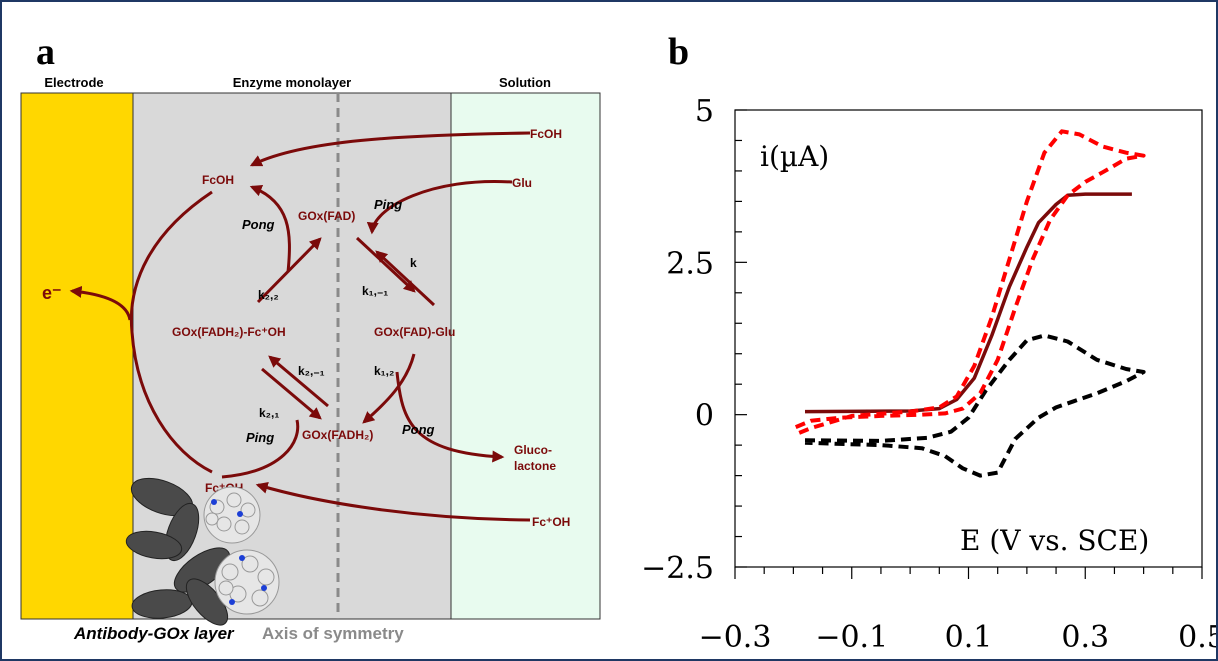 The image size is (1218, 661). I want to click on y-tick-label: 5, so click(704, 111).